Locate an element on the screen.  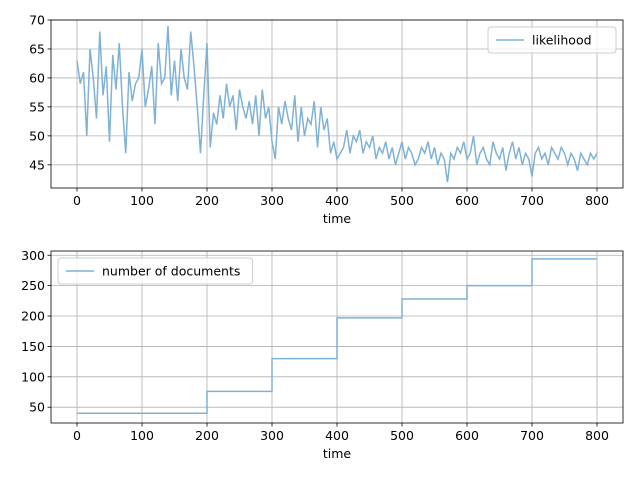
documents-x-tick-label: 300 is located at coordinates (272, 435).